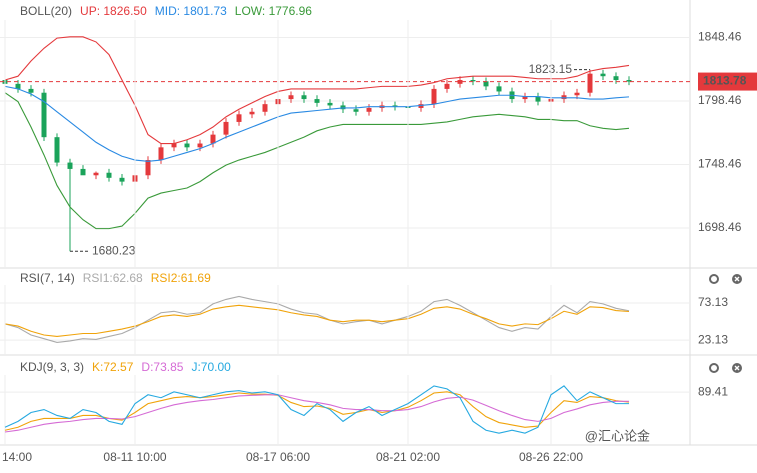  Describe the element at coordinates (134, 457) in the screenshot. I see `x-tick-label: 08-11 10:00` at that location.